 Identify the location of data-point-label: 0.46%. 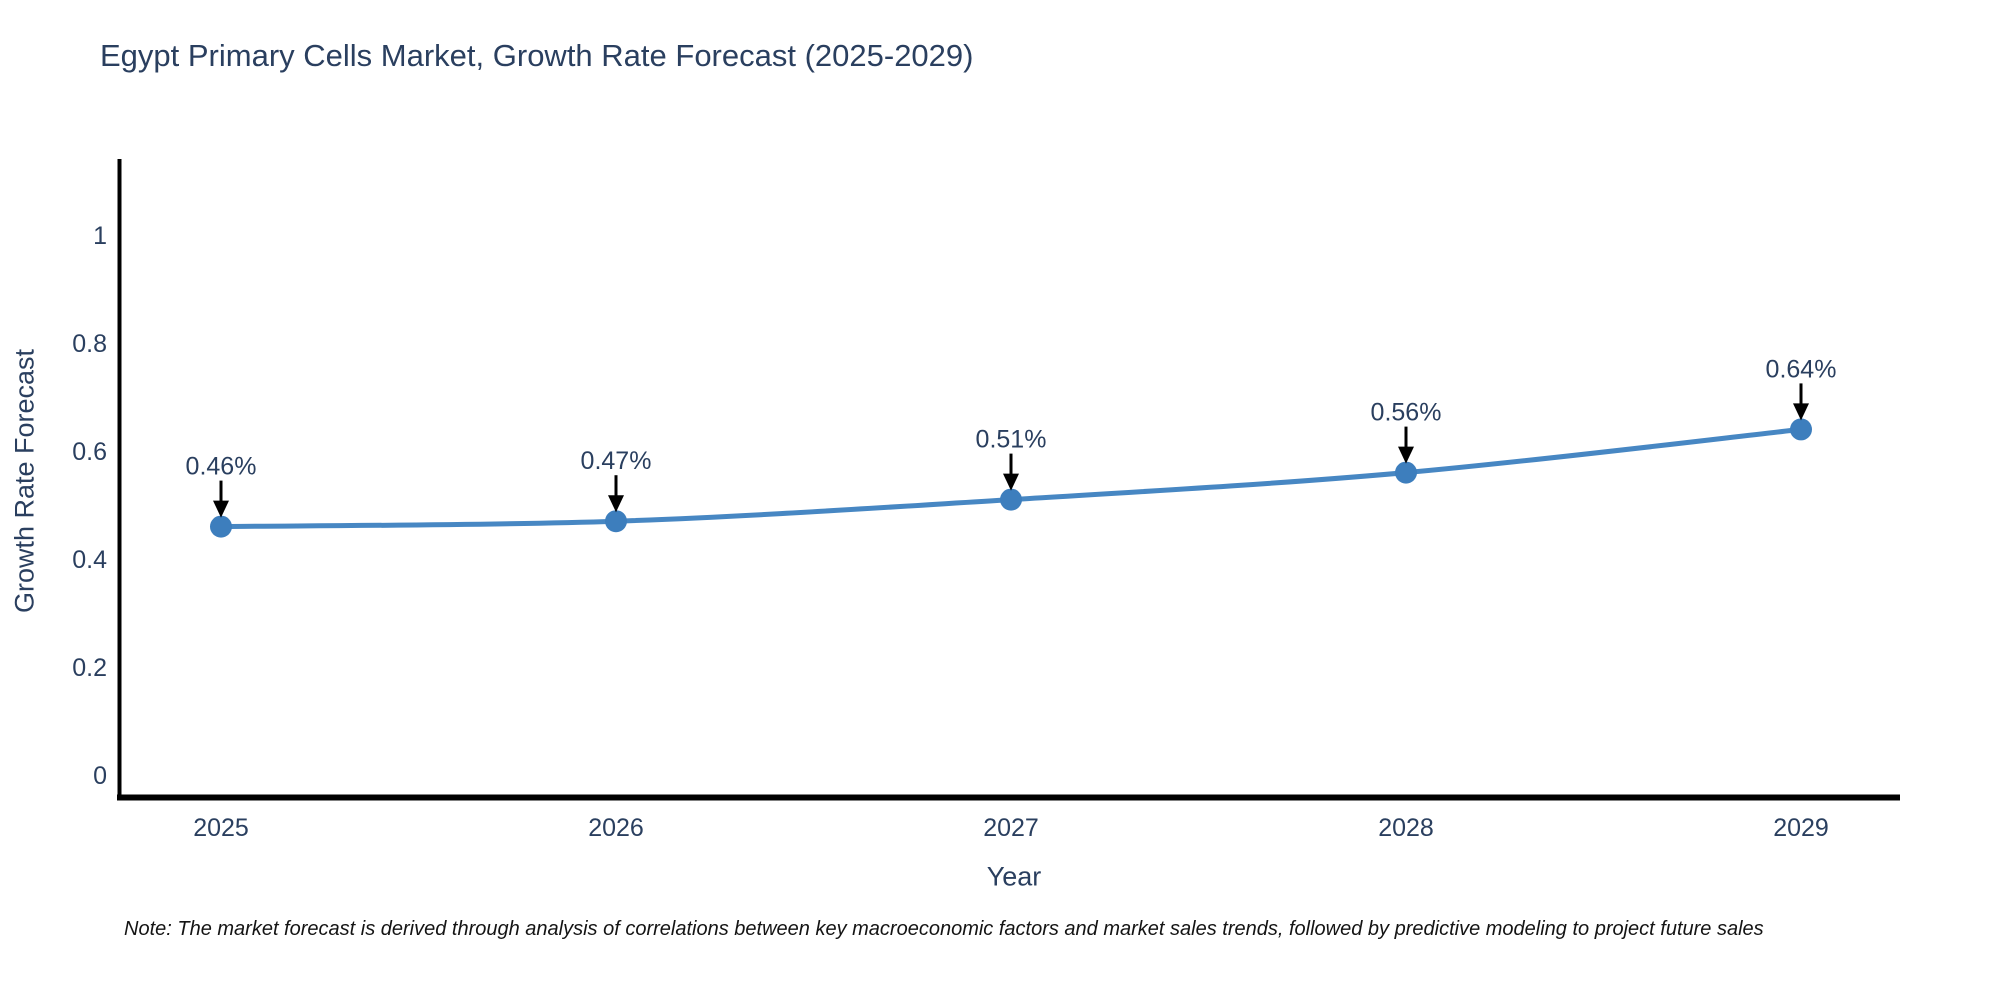
(221, 467).